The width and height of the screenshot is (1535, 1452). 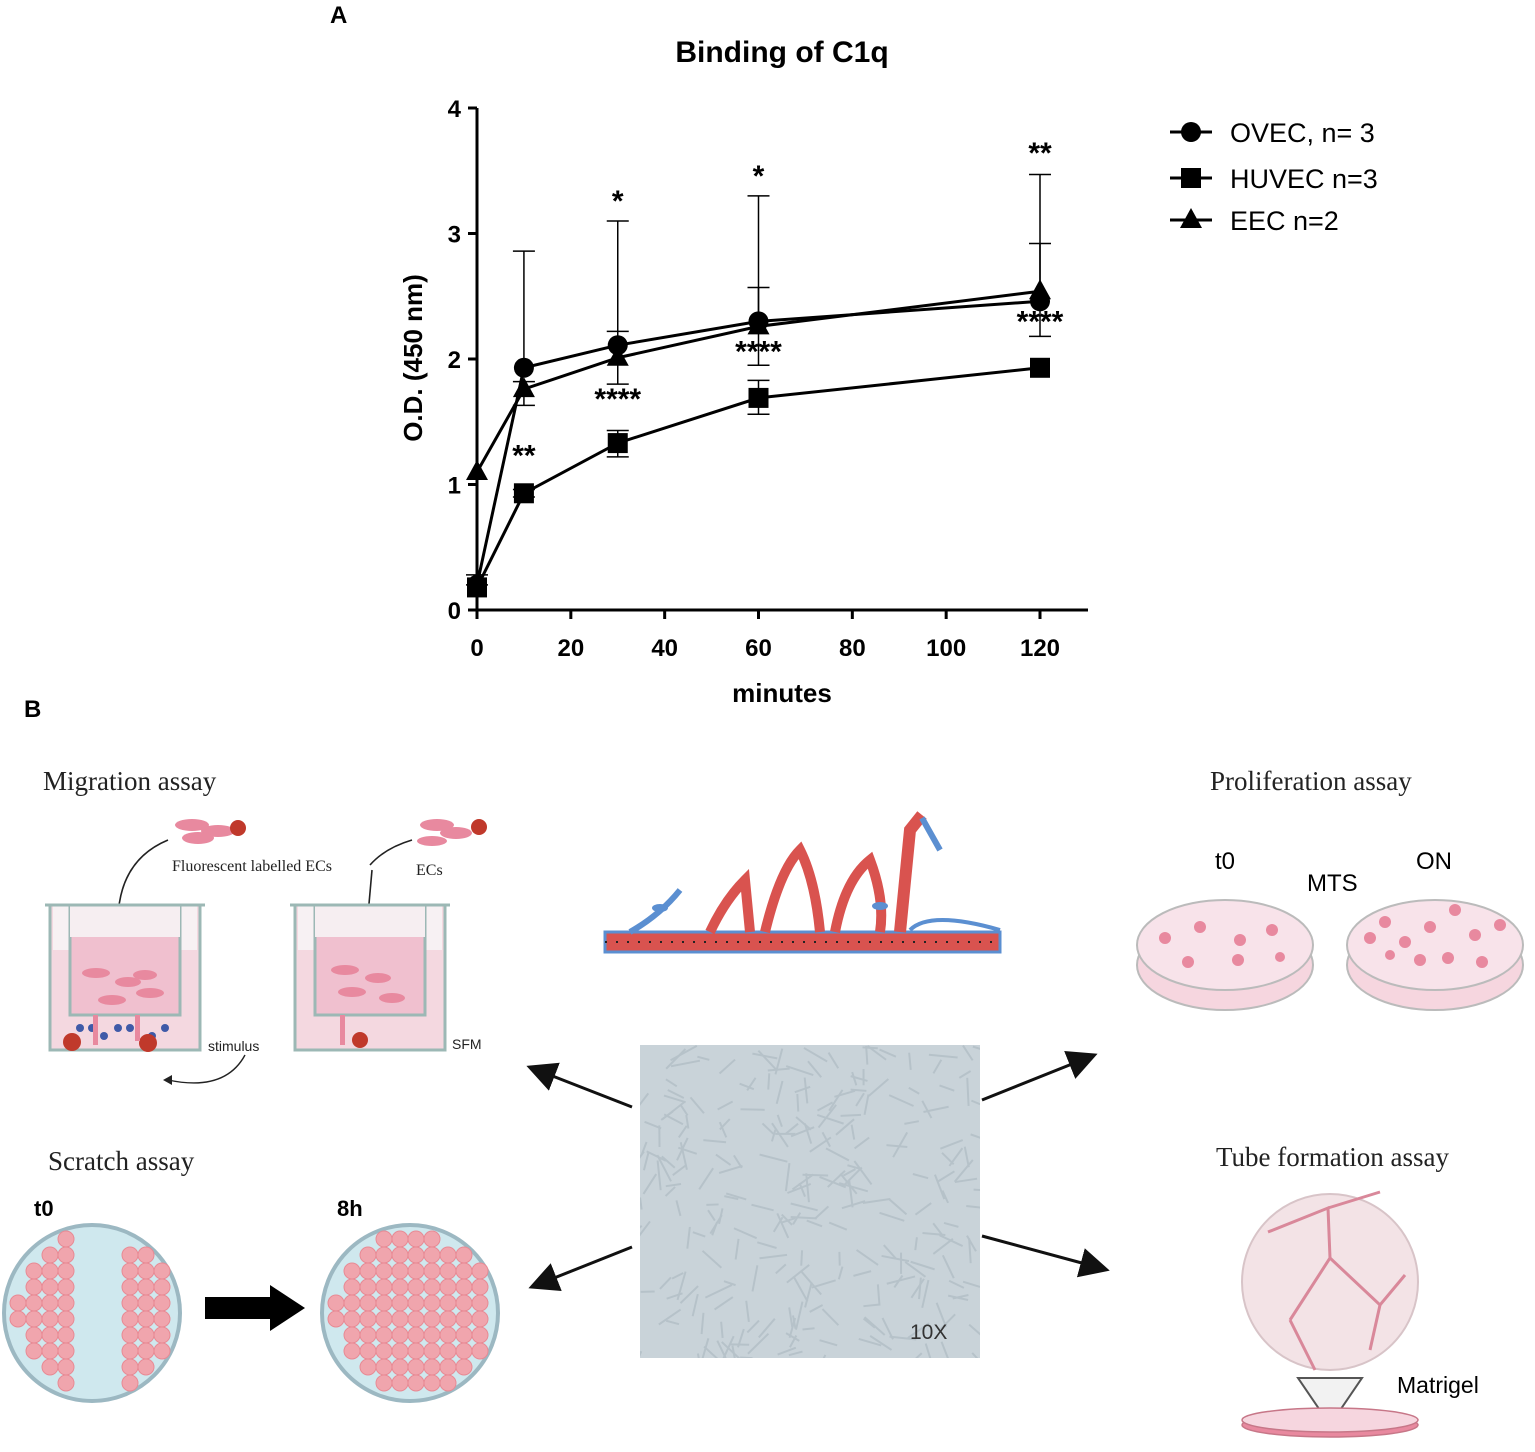 I want to click on legend-label: OVEC, n= 3, so click(x=1302, y=133).